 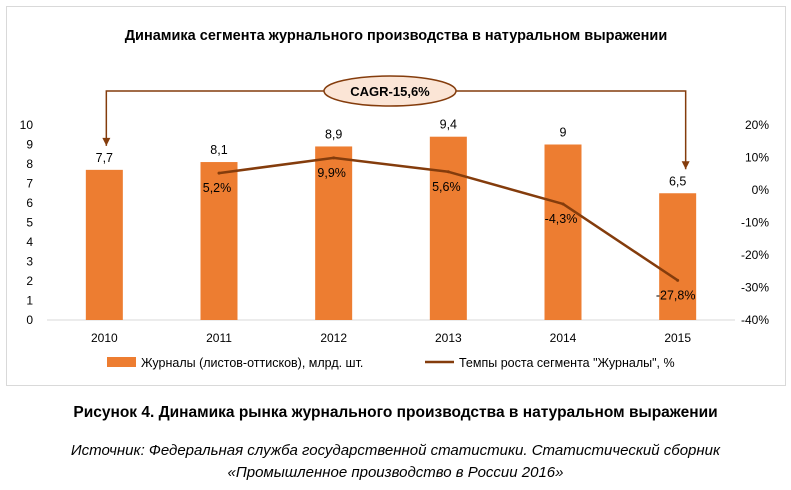 What do you see at coordinates (121, 362) in the screenshot?
I see `legend-bar-swatch` at bounding box center [121, 362].